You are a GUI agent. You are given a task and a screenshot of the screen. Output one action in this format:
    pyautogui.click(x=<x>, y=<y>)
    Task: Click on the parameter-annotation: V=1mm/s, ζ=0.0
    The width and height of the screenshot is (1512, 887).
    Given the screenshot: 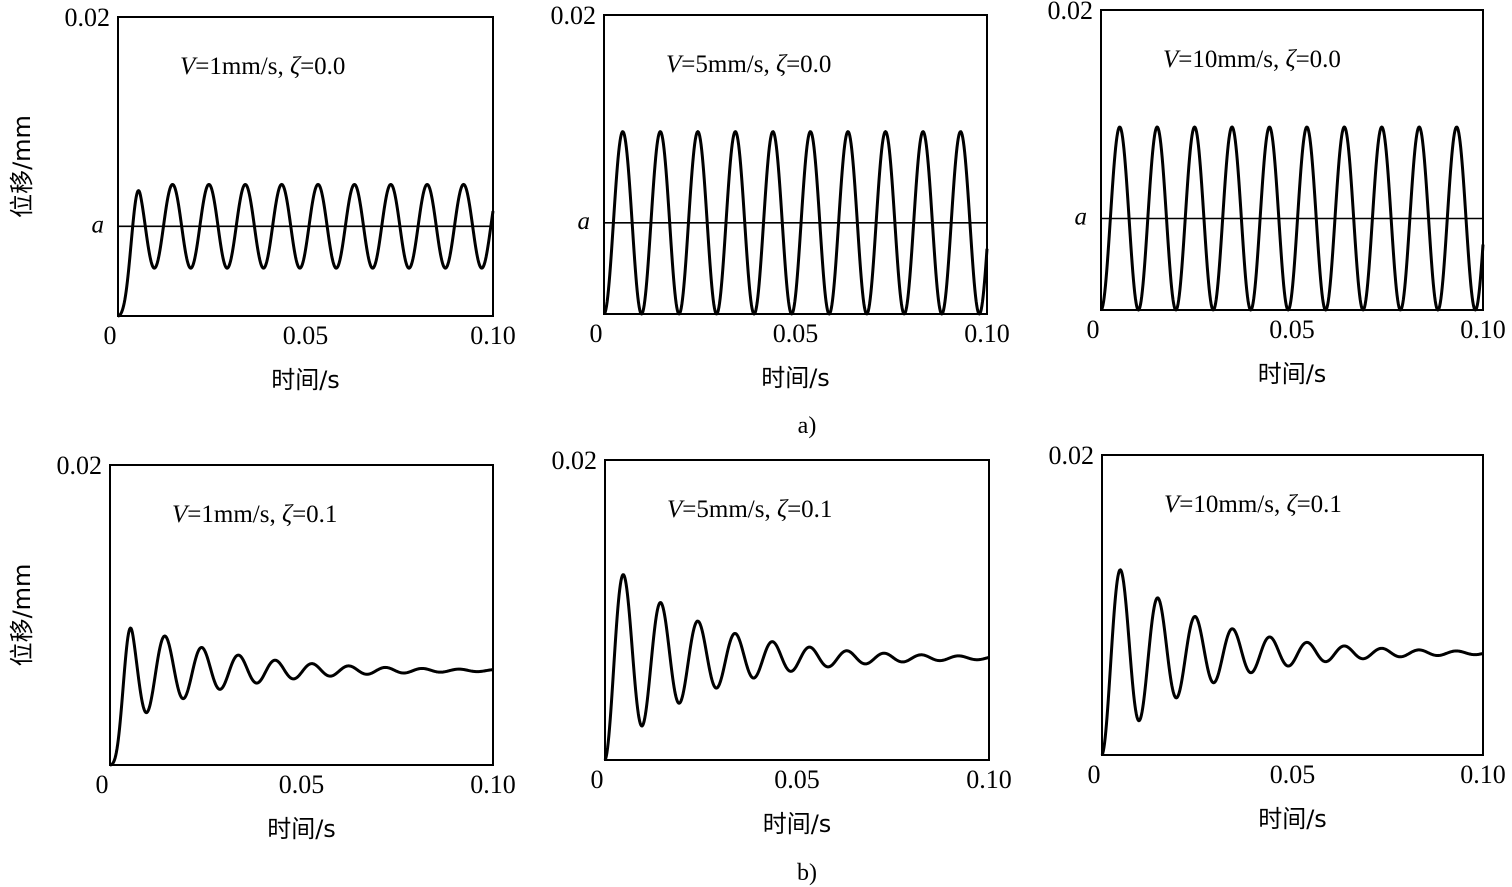 What is the action you would take?
    pyautogui.click(x=262, y=66)
    